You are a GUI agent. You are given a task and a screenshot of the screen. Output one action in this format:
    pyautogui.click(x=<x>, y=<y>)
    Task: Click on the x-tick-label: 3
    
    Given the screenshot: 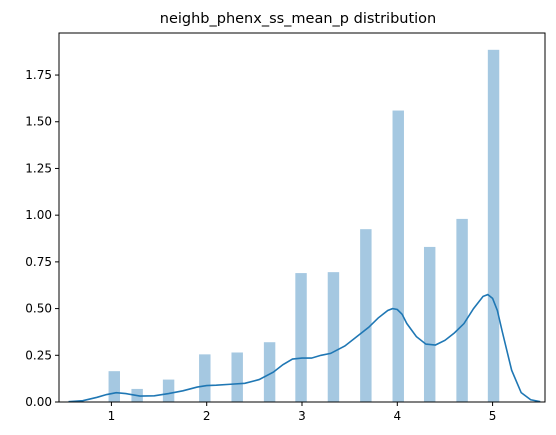 What is the action you would take?
    pyautogui.click(x=302, y=416)
    